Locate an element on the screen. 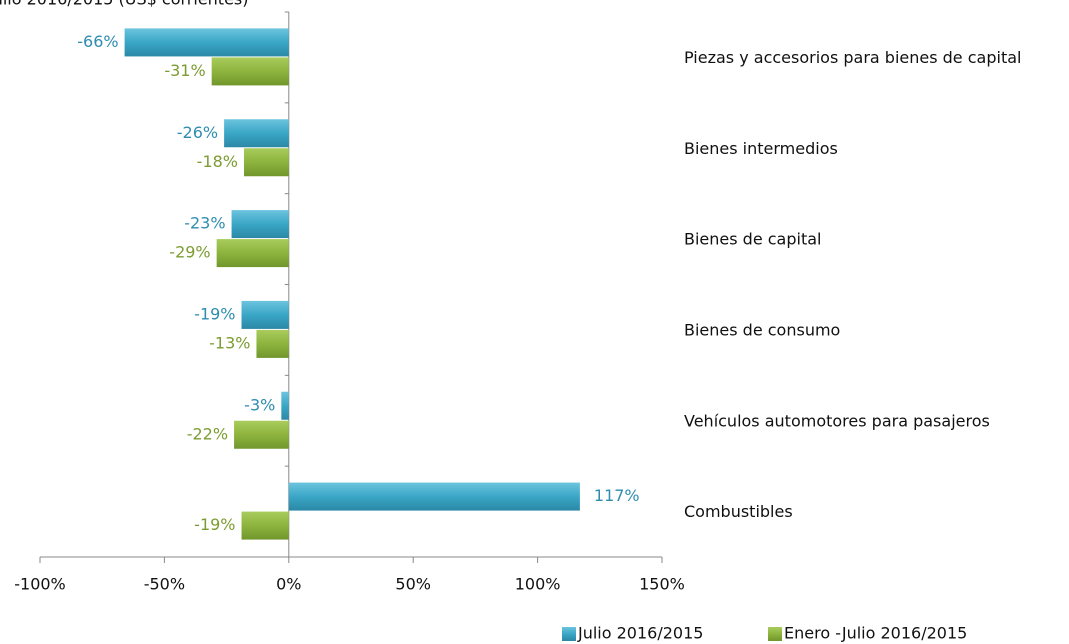 The height and width of the screenshot is (644, 1069). chart-subtitle: Julio 2016/2015 (US$ corrientes) is located at coordinates (124, 4).